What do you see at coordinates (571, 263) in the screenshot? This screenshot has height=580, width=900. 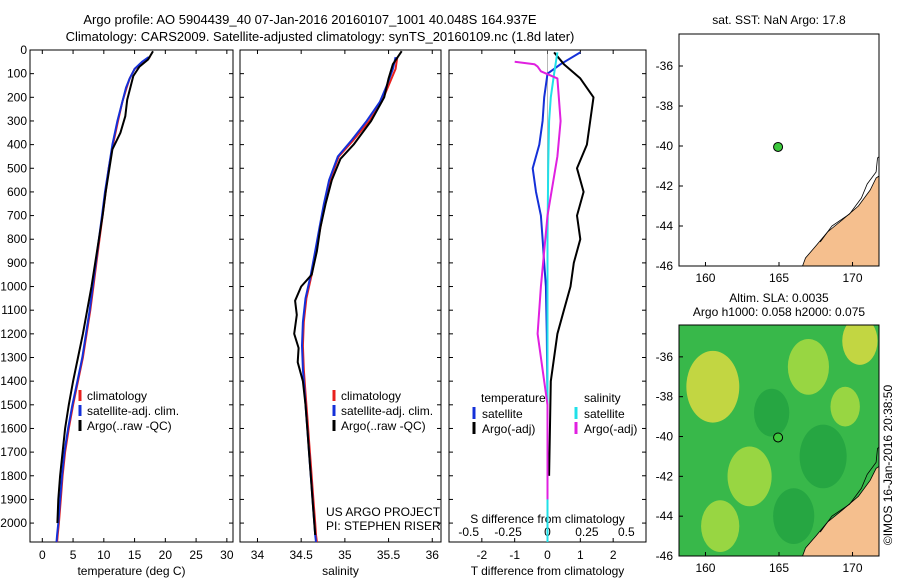 I see `series-line-t-argo` at bounding box center [571, 263].